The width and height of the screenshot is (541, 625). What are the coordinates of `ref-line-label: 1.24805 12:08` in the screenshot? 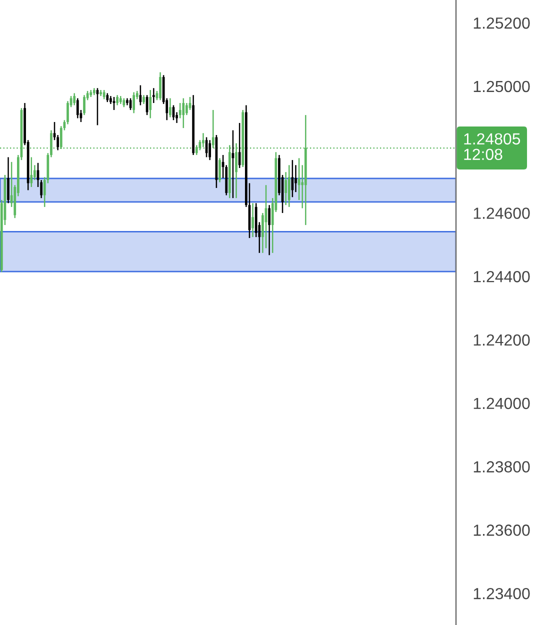 It's located at (492, 146).